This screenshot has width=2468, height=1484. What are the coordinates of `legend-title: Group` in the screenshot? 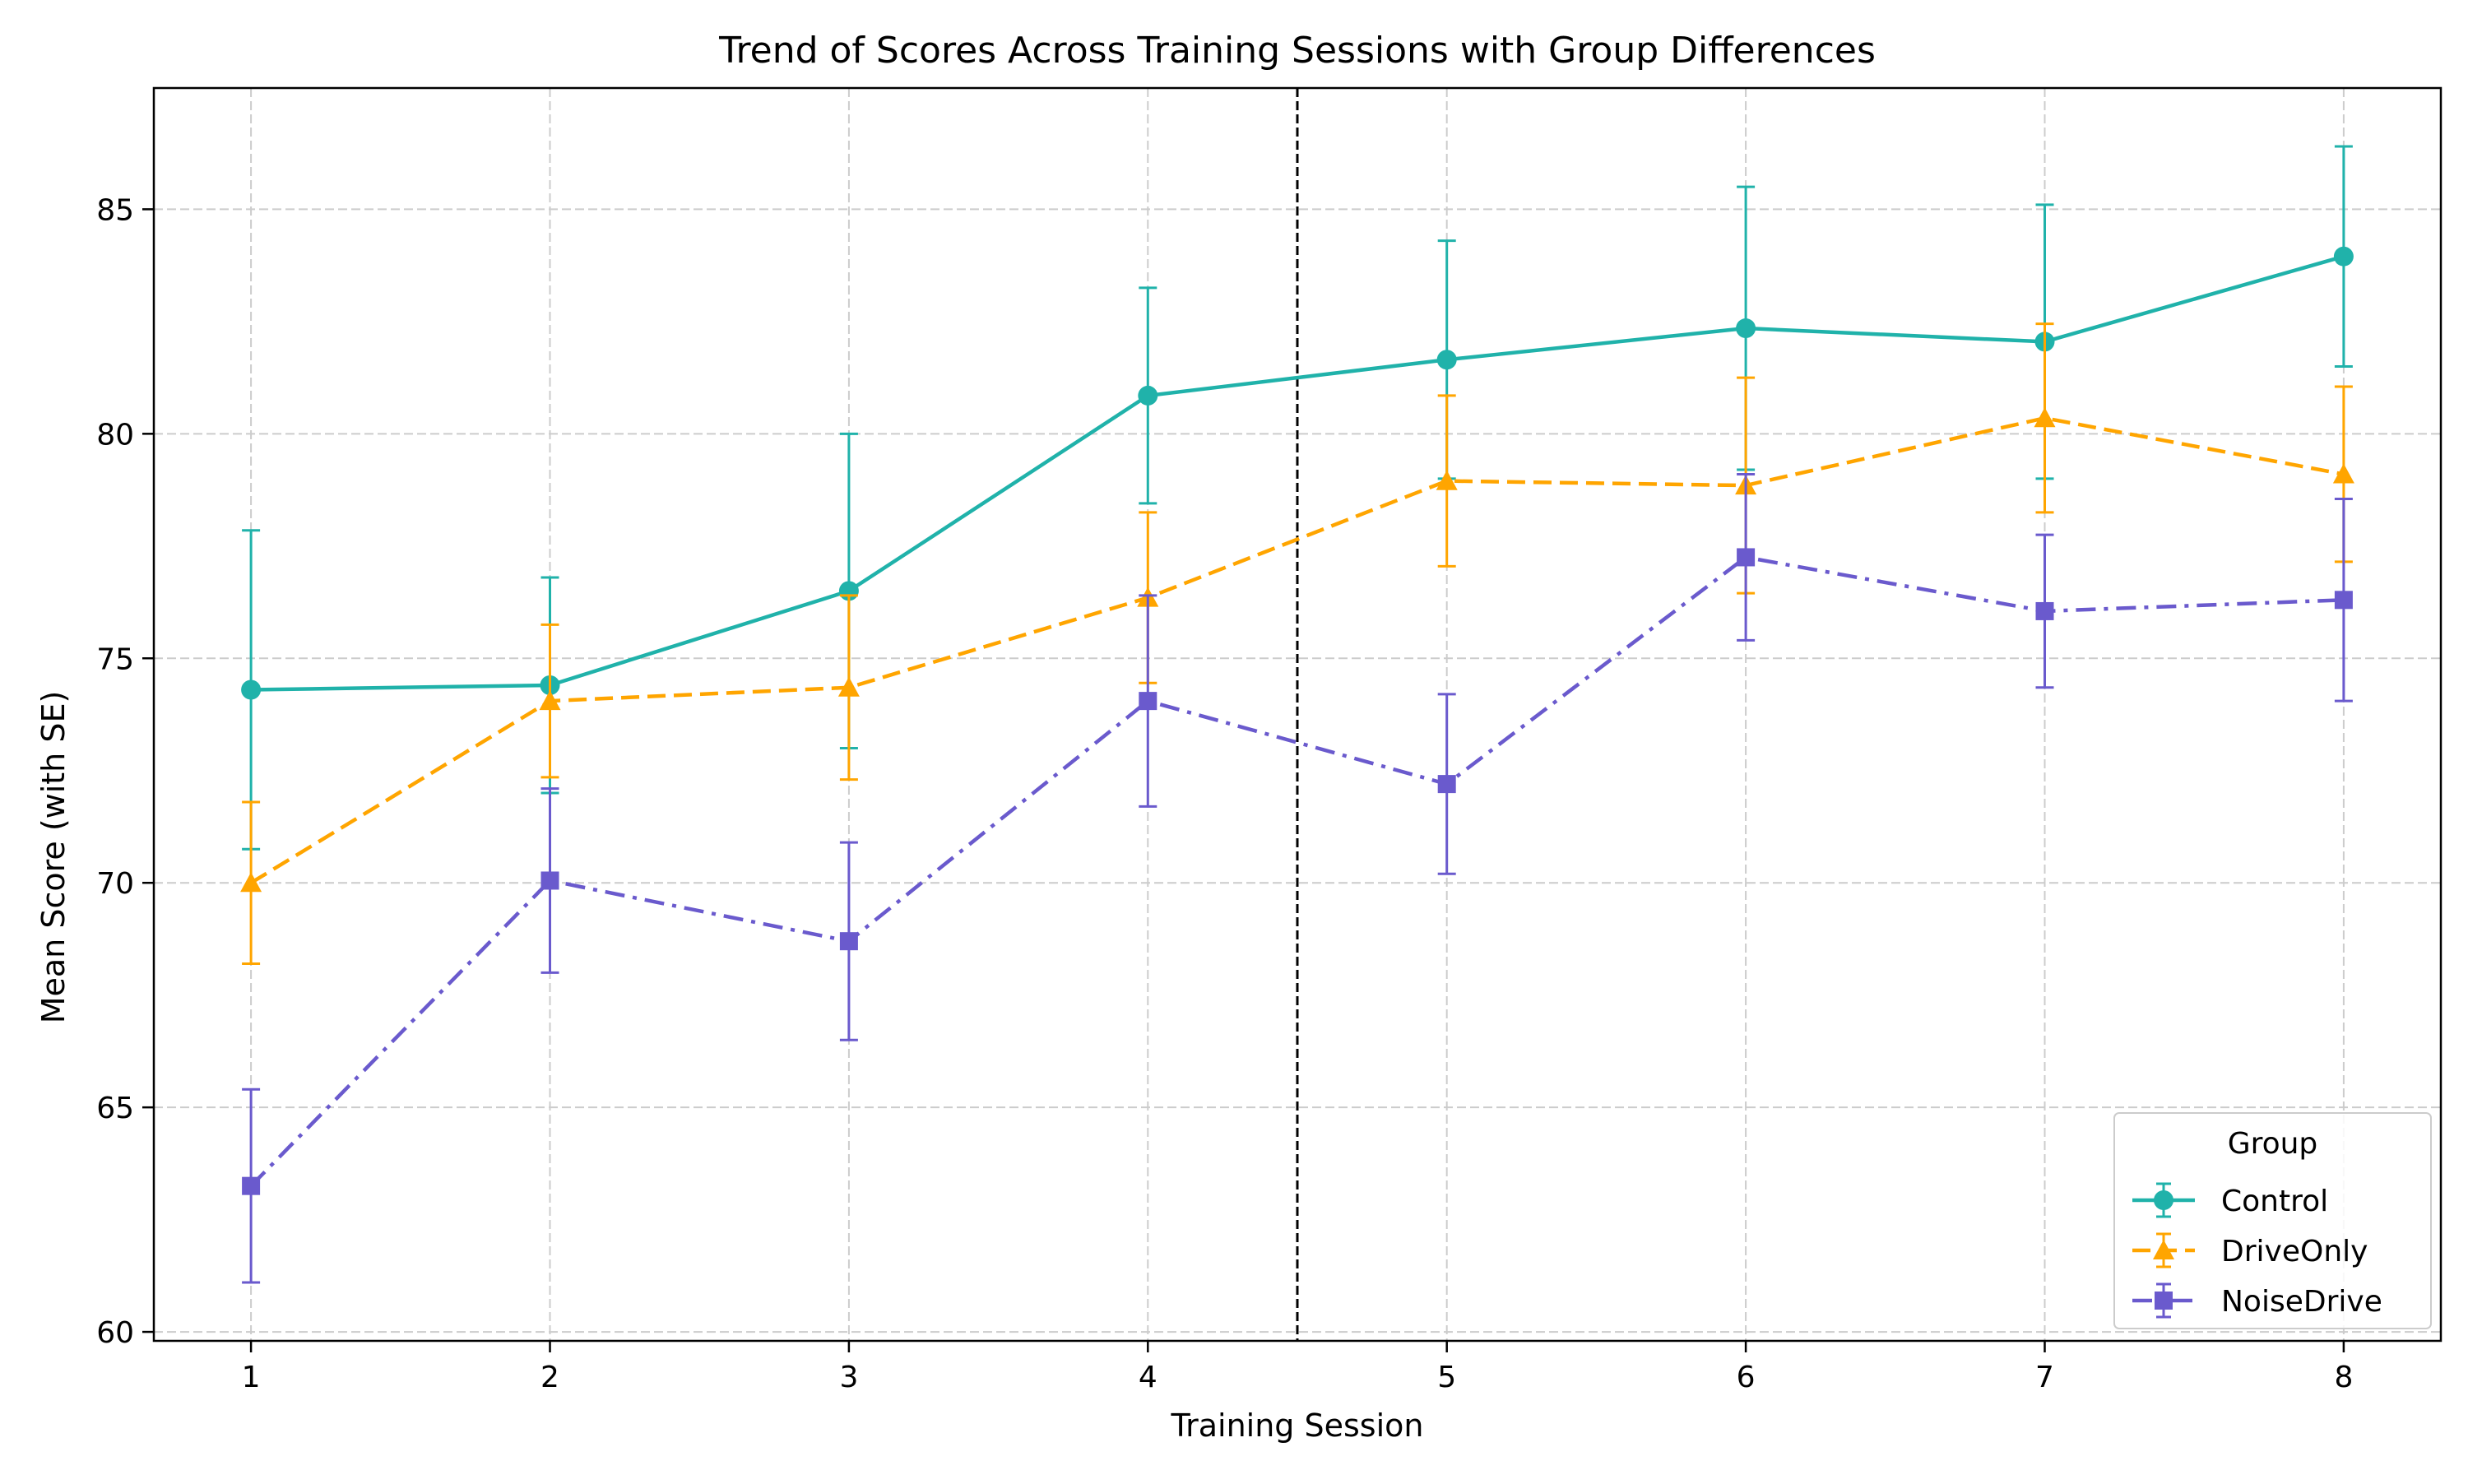 It's located at (2273, 1144).